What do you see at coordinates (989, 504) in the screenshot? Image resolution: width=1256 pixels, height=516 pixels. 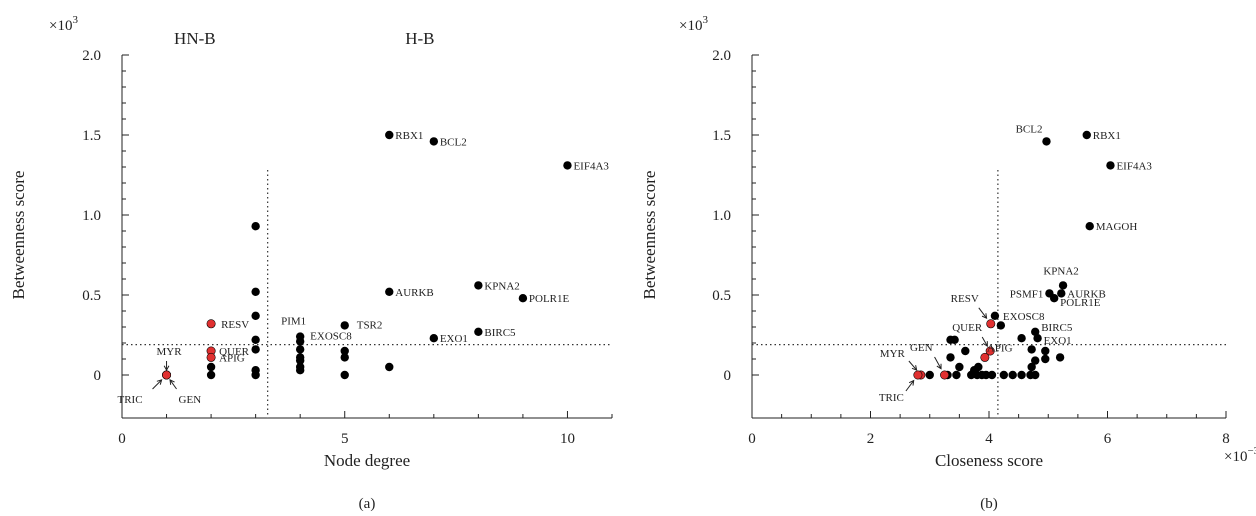 I see `panel-label: (b)` at bounding box center [989, 504].